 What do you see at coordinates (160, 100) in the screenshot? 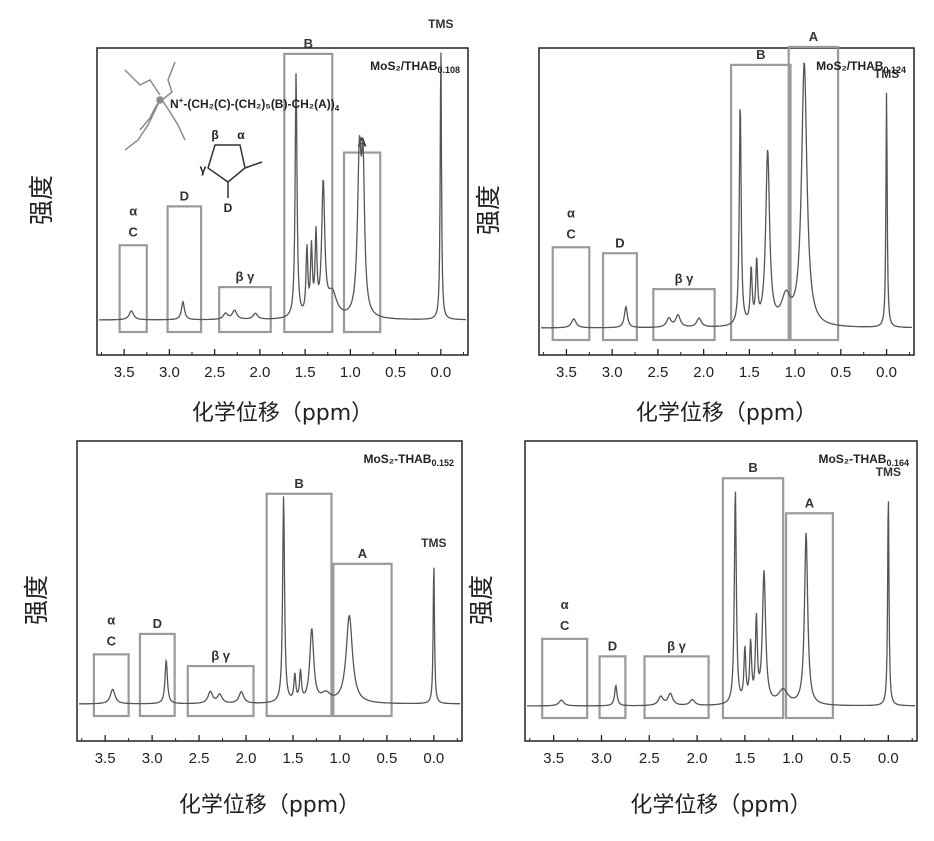
I see `molecule-center` at bounding box center [160, 100].